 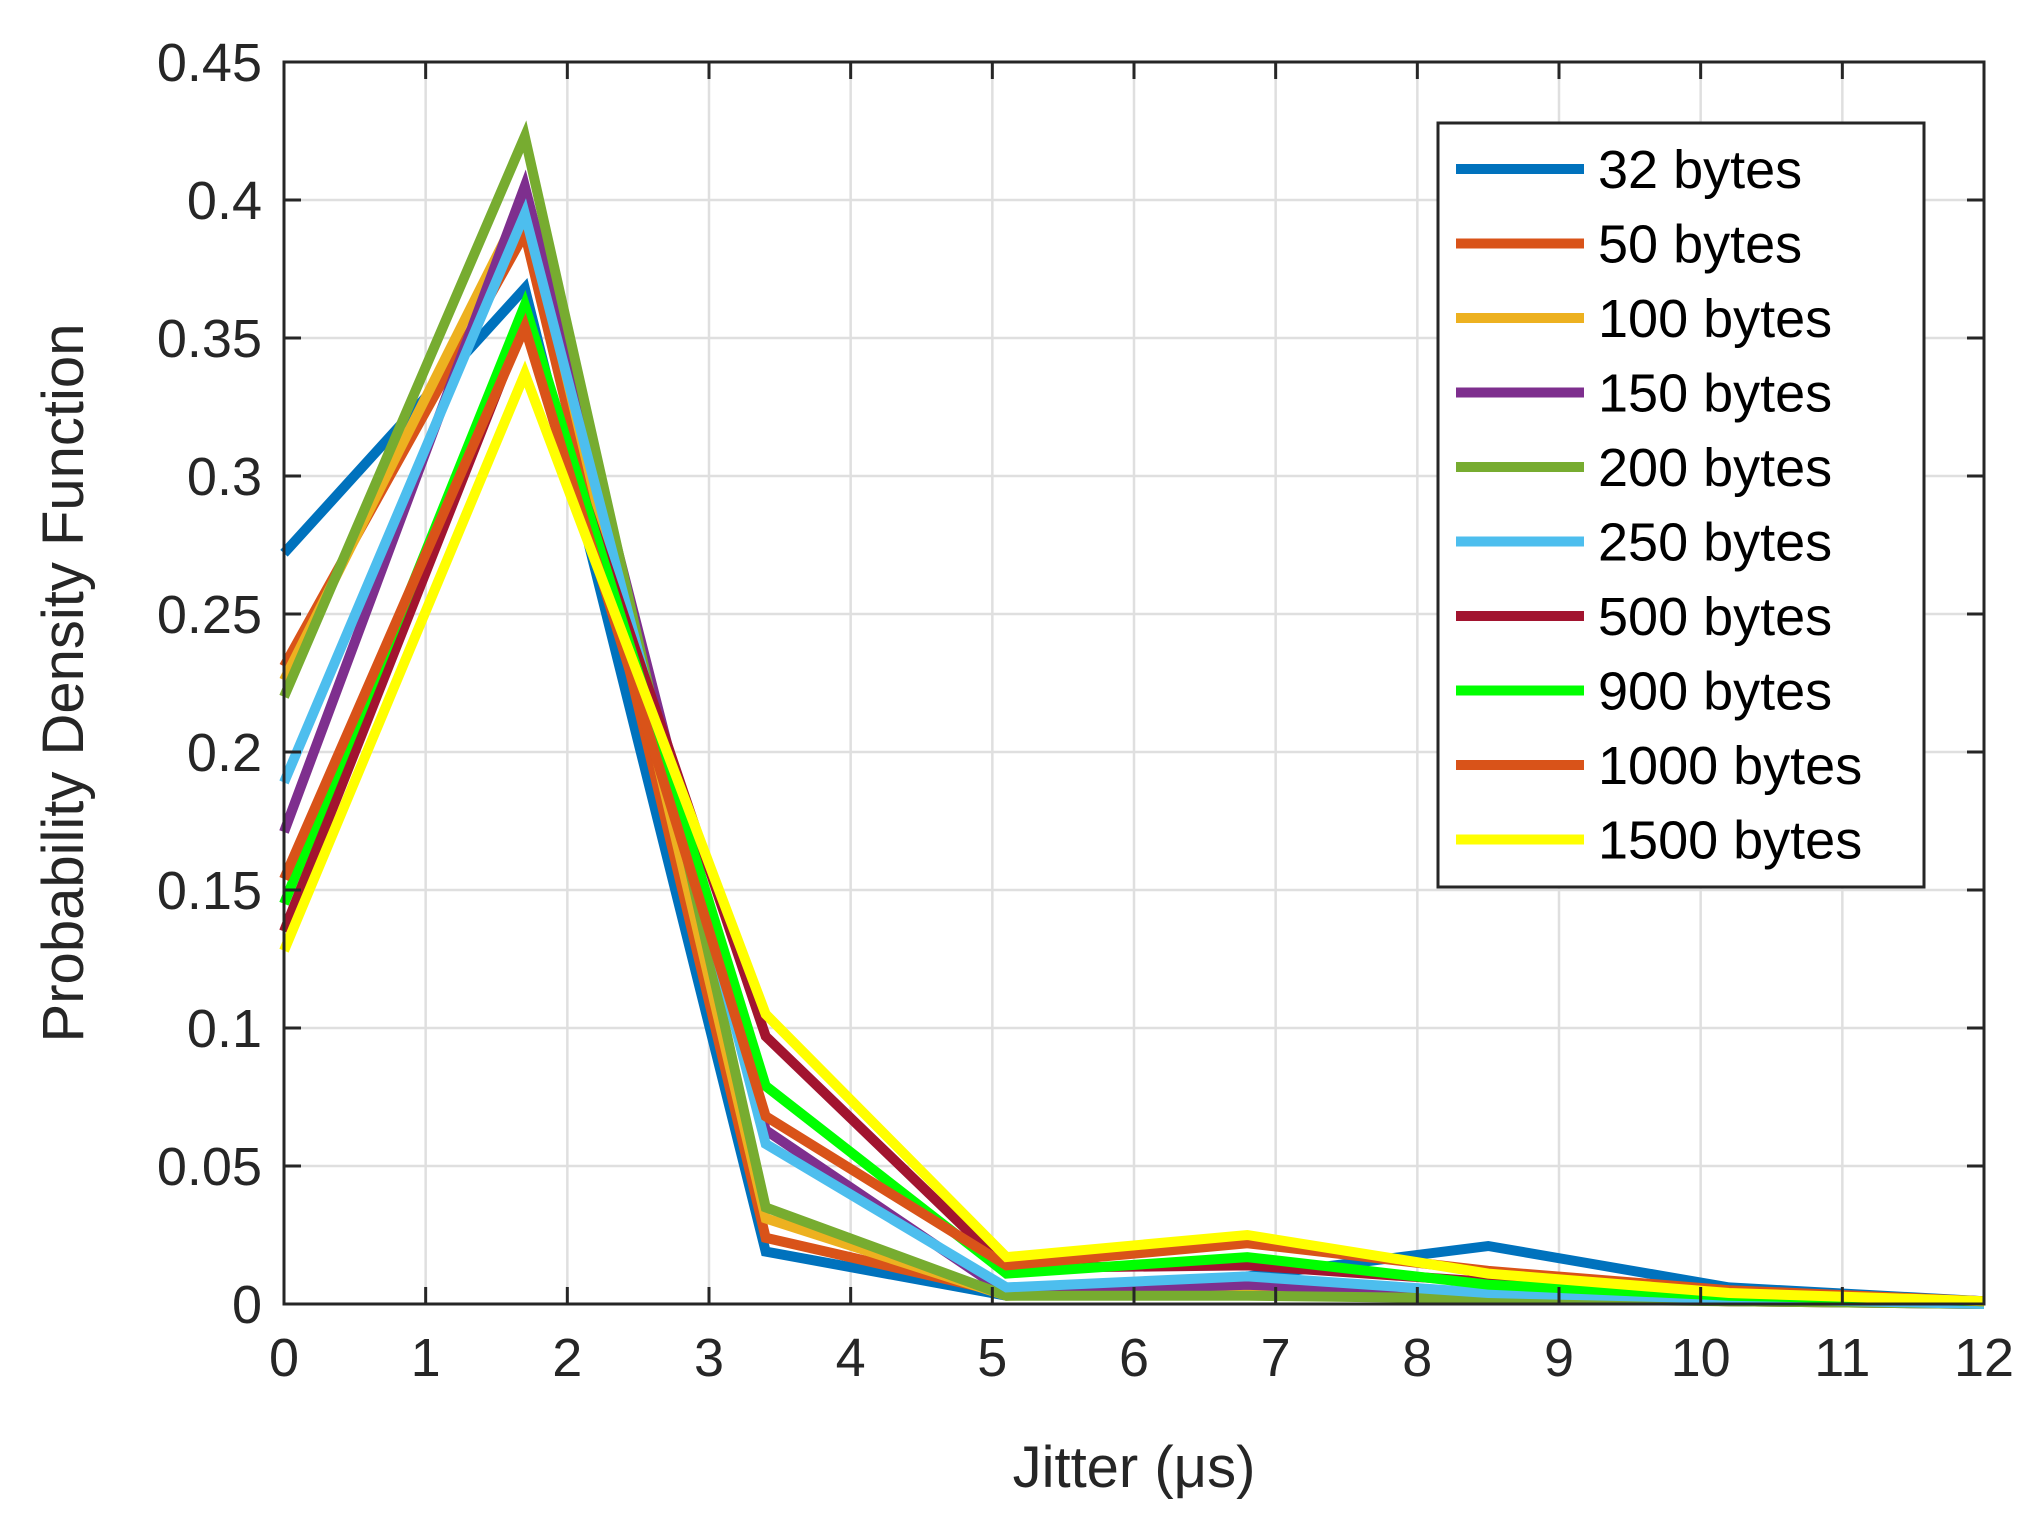 I want to click on y-axis-label: Probability Density Function, so click(x=63, y=683).